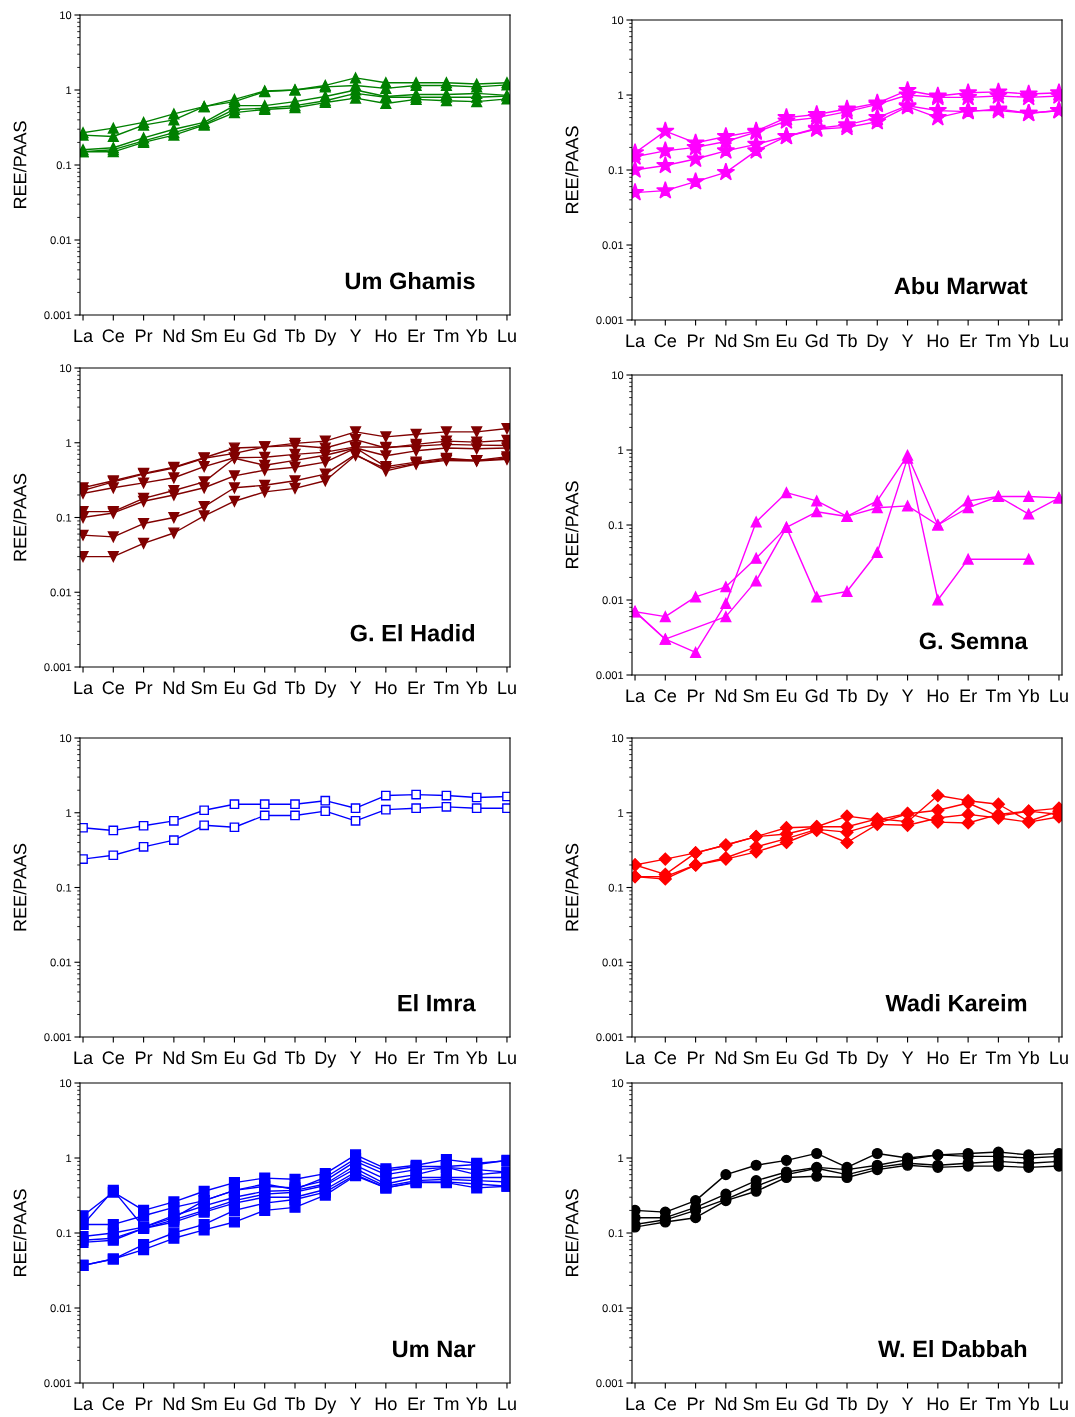 The width and height of the screenshot is (1075, 1417). Describe the element at coordinates (412, 633) in the screenshot. I see `text: G. El Hadid` at that location.